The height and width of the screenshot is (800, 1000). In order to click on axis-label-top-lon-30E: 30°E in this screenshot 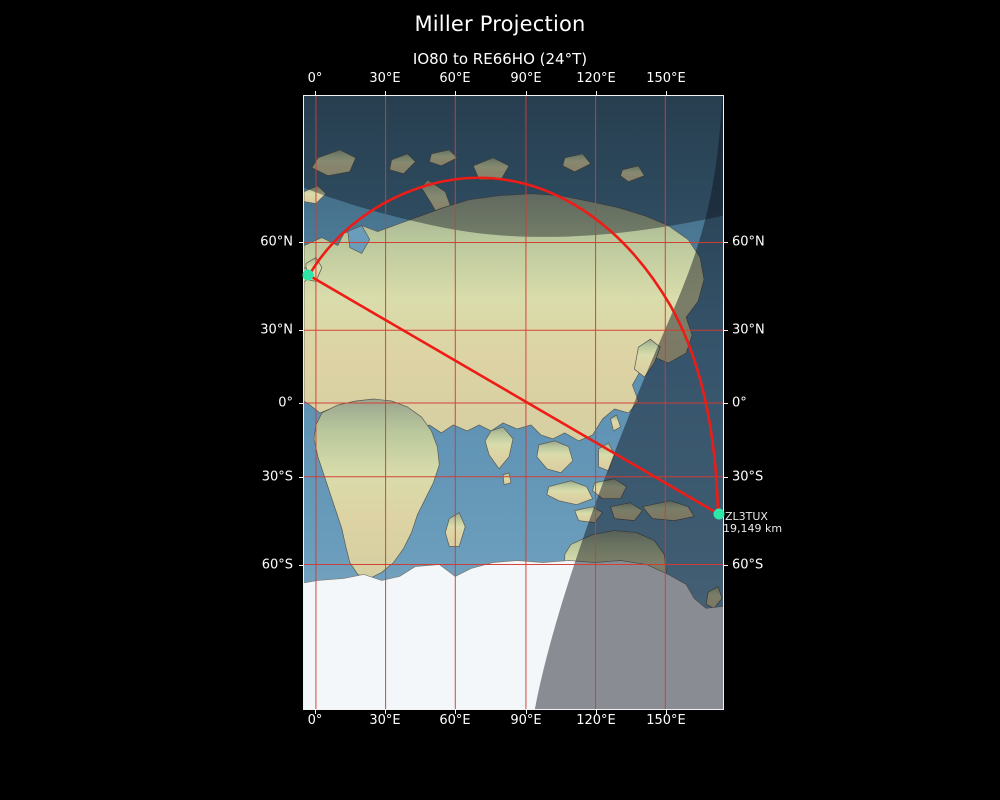, I will do `click(385, 78)`.